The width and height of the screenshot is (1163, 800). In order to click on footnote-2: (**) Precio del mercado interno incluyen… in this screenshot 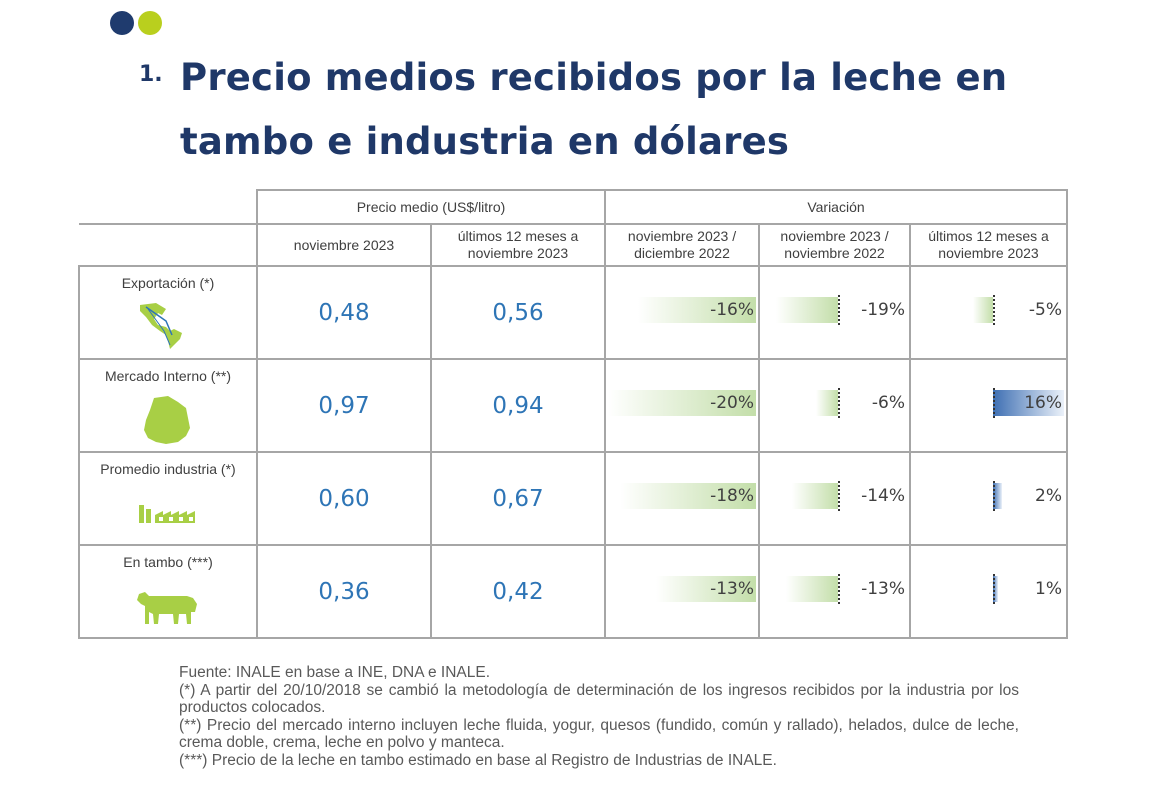, I will do `click(599, 734)`.